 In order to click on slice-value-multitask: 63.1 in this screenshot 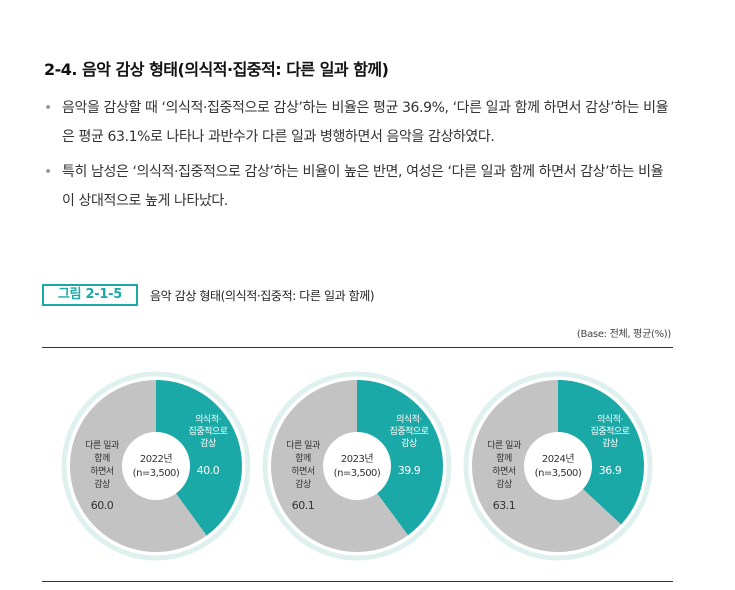, I will do `click(504, 505)`.